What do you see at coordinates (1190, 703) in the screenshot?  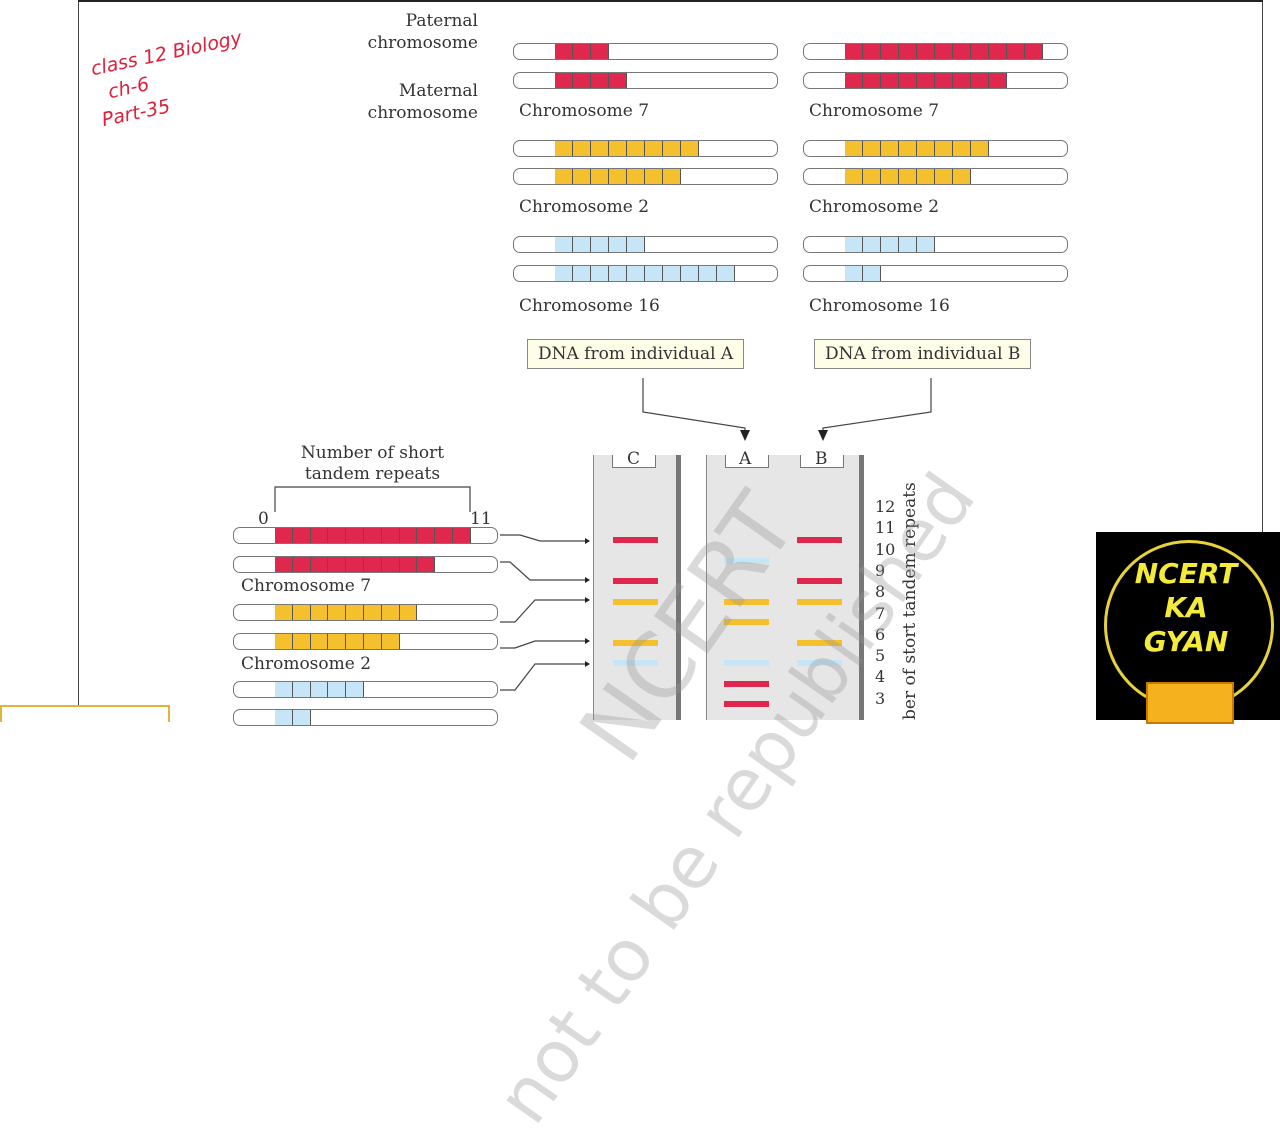 I see `book-icon` at bounding box center [1190, 703].